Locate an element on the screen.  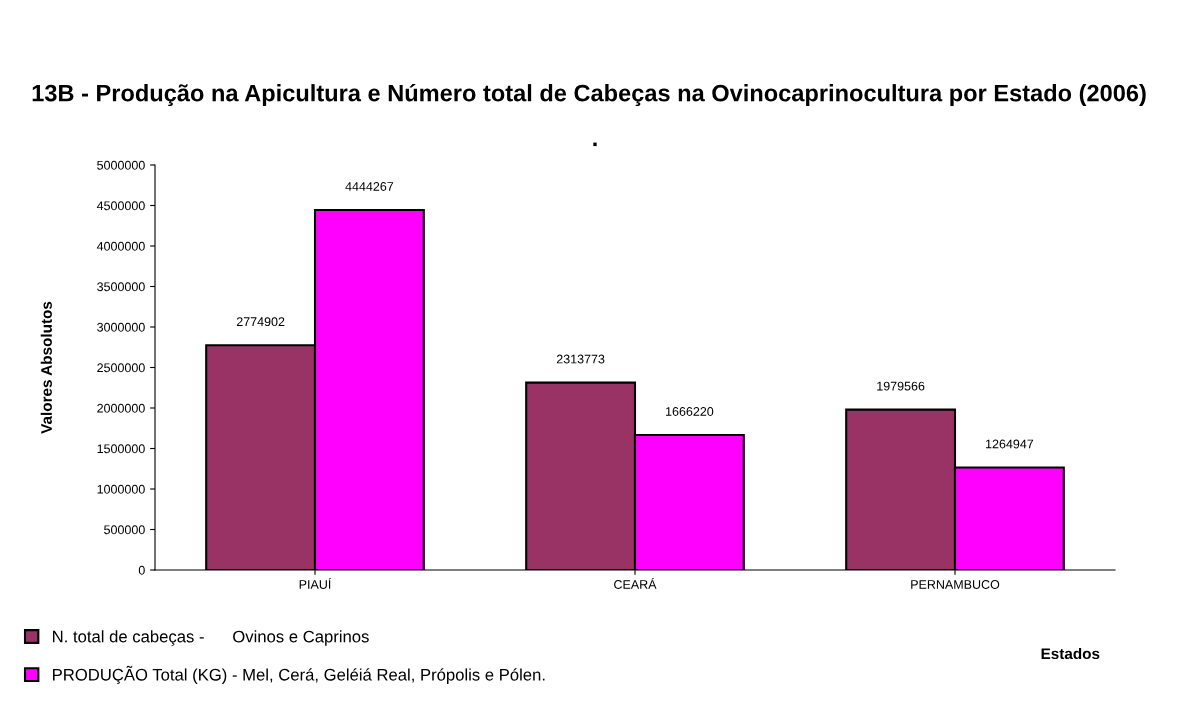
data-label: 1264947 is located at coordinates (1010, 444).